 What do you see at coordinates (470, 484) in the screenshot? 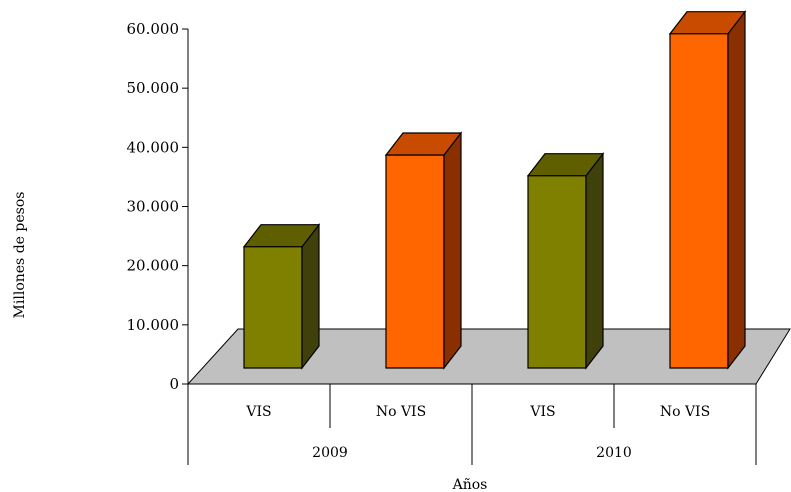
I see `x-axis-title: Años` at bounding box center [470, 484].